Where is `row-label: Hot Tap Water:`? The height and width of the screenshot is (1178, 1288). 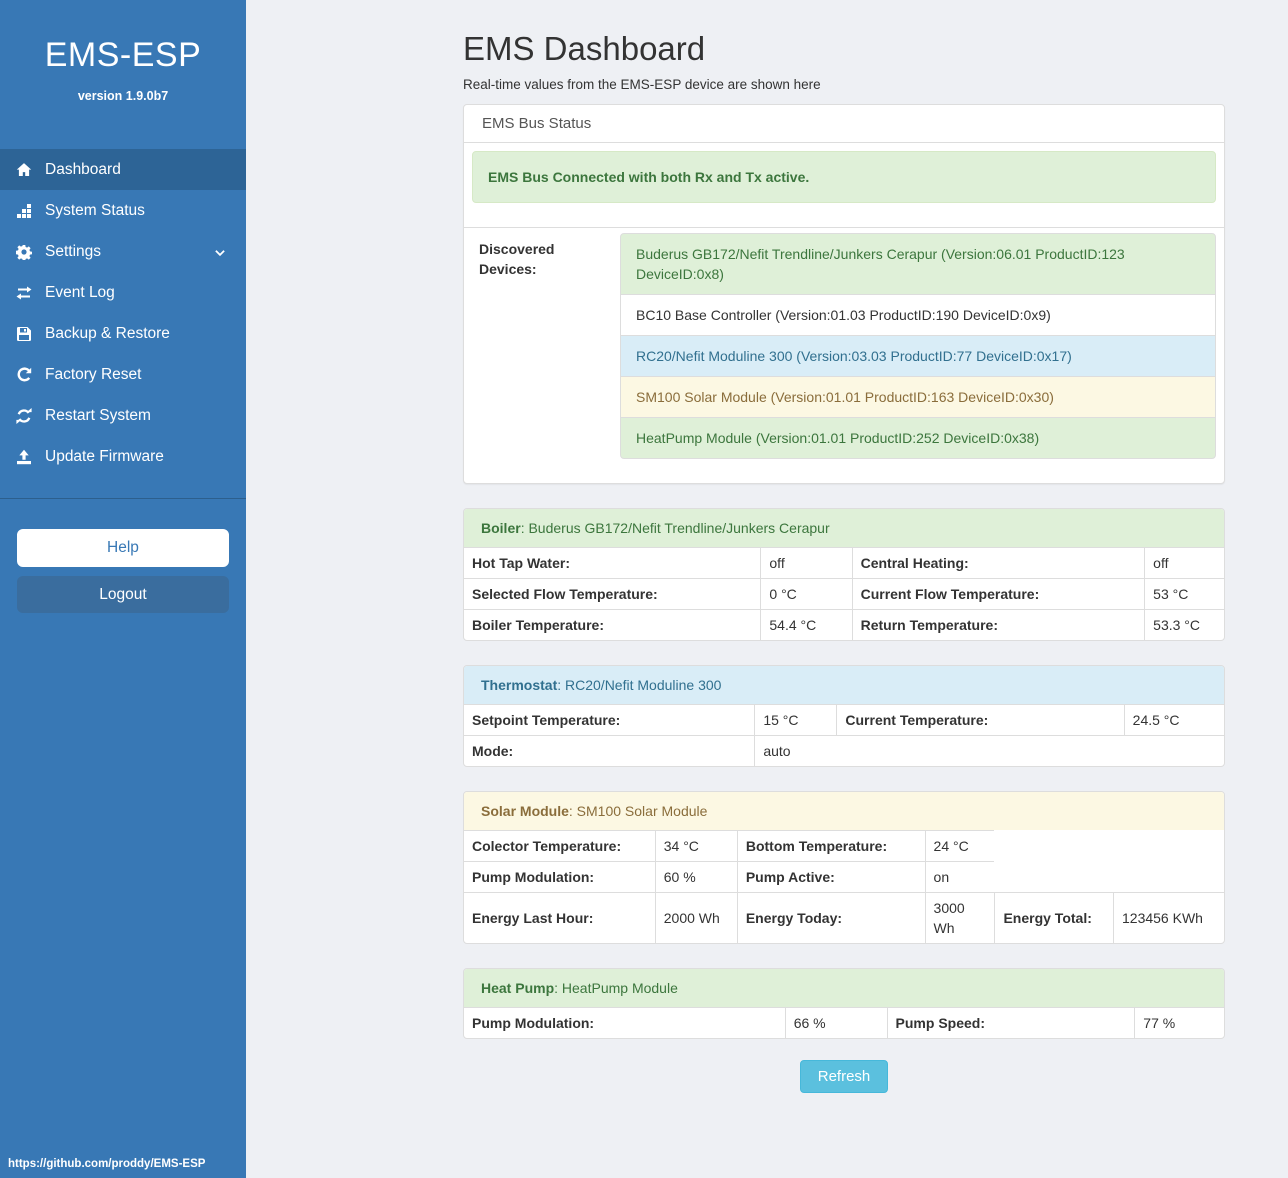
row-label: Hot Tap Water: is located at coordinates (612, 562).